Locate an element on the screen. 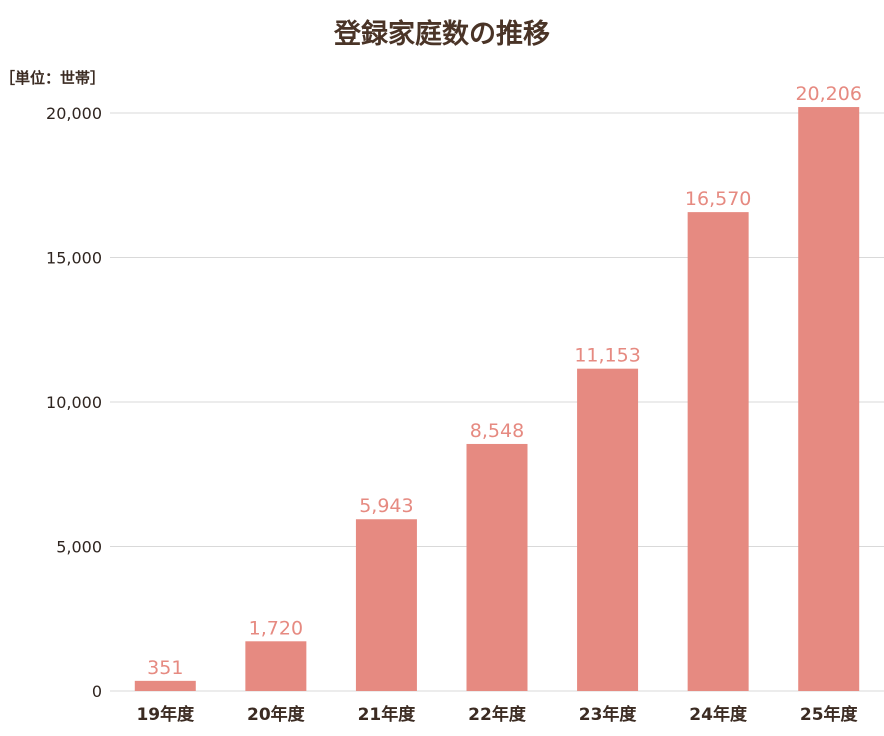 Image resolution: width=884 pixels, height=736 pixels. y-tick-label: 20,000 is located at coordinates (74, 113).